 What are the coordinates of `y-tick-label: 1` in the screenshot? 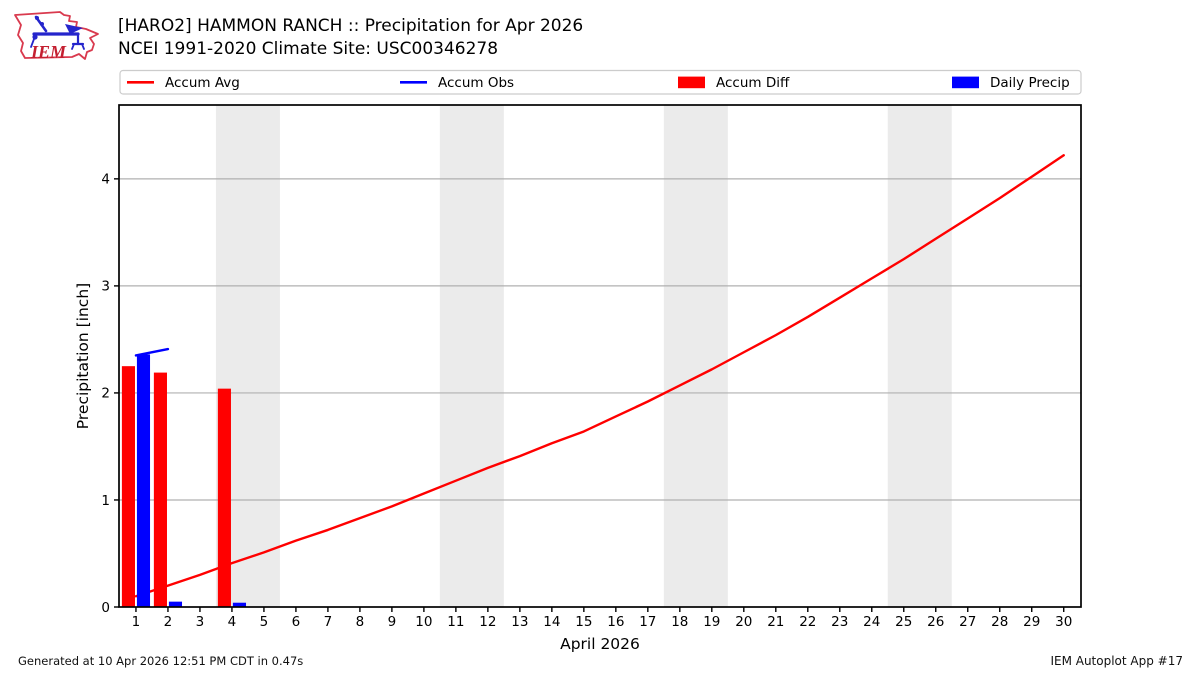 It's located at (105, 501).